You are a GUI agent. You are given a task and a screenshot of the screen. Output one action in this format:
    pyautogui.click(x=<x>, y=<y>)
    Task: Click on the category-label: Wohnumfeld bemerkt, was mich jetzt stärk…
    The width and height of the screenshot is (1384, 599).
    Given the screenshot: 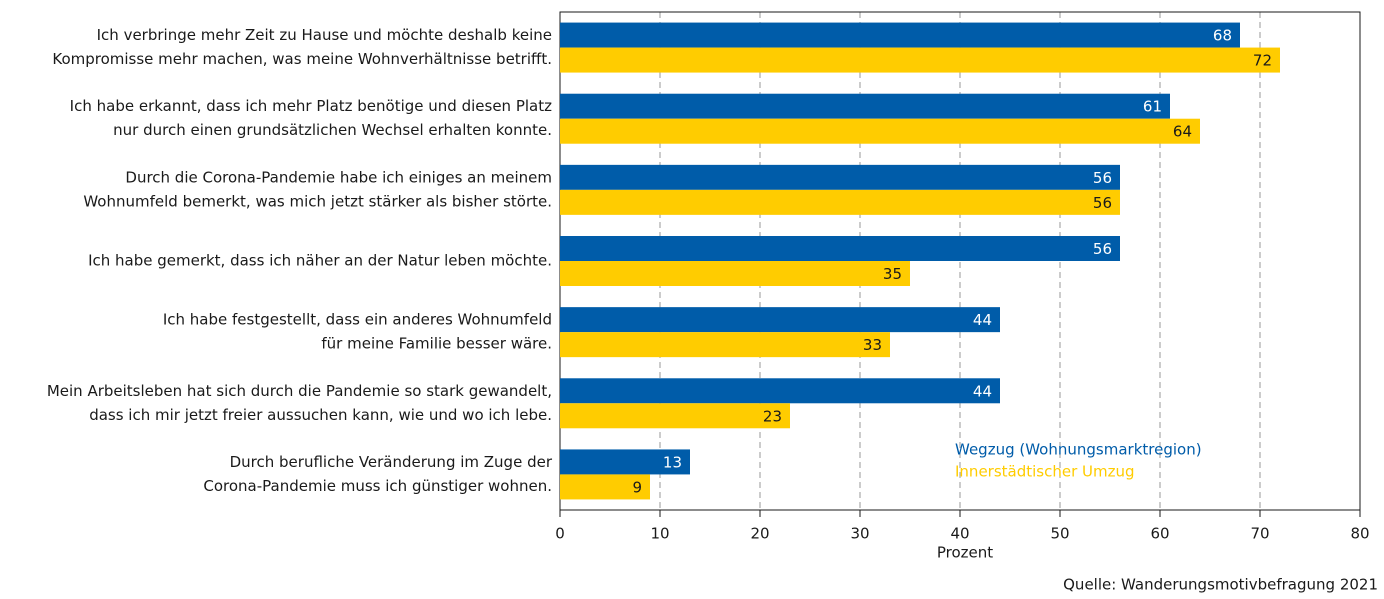 What is the action you would take?
    pyautogui.click(x=317, y=201)
    